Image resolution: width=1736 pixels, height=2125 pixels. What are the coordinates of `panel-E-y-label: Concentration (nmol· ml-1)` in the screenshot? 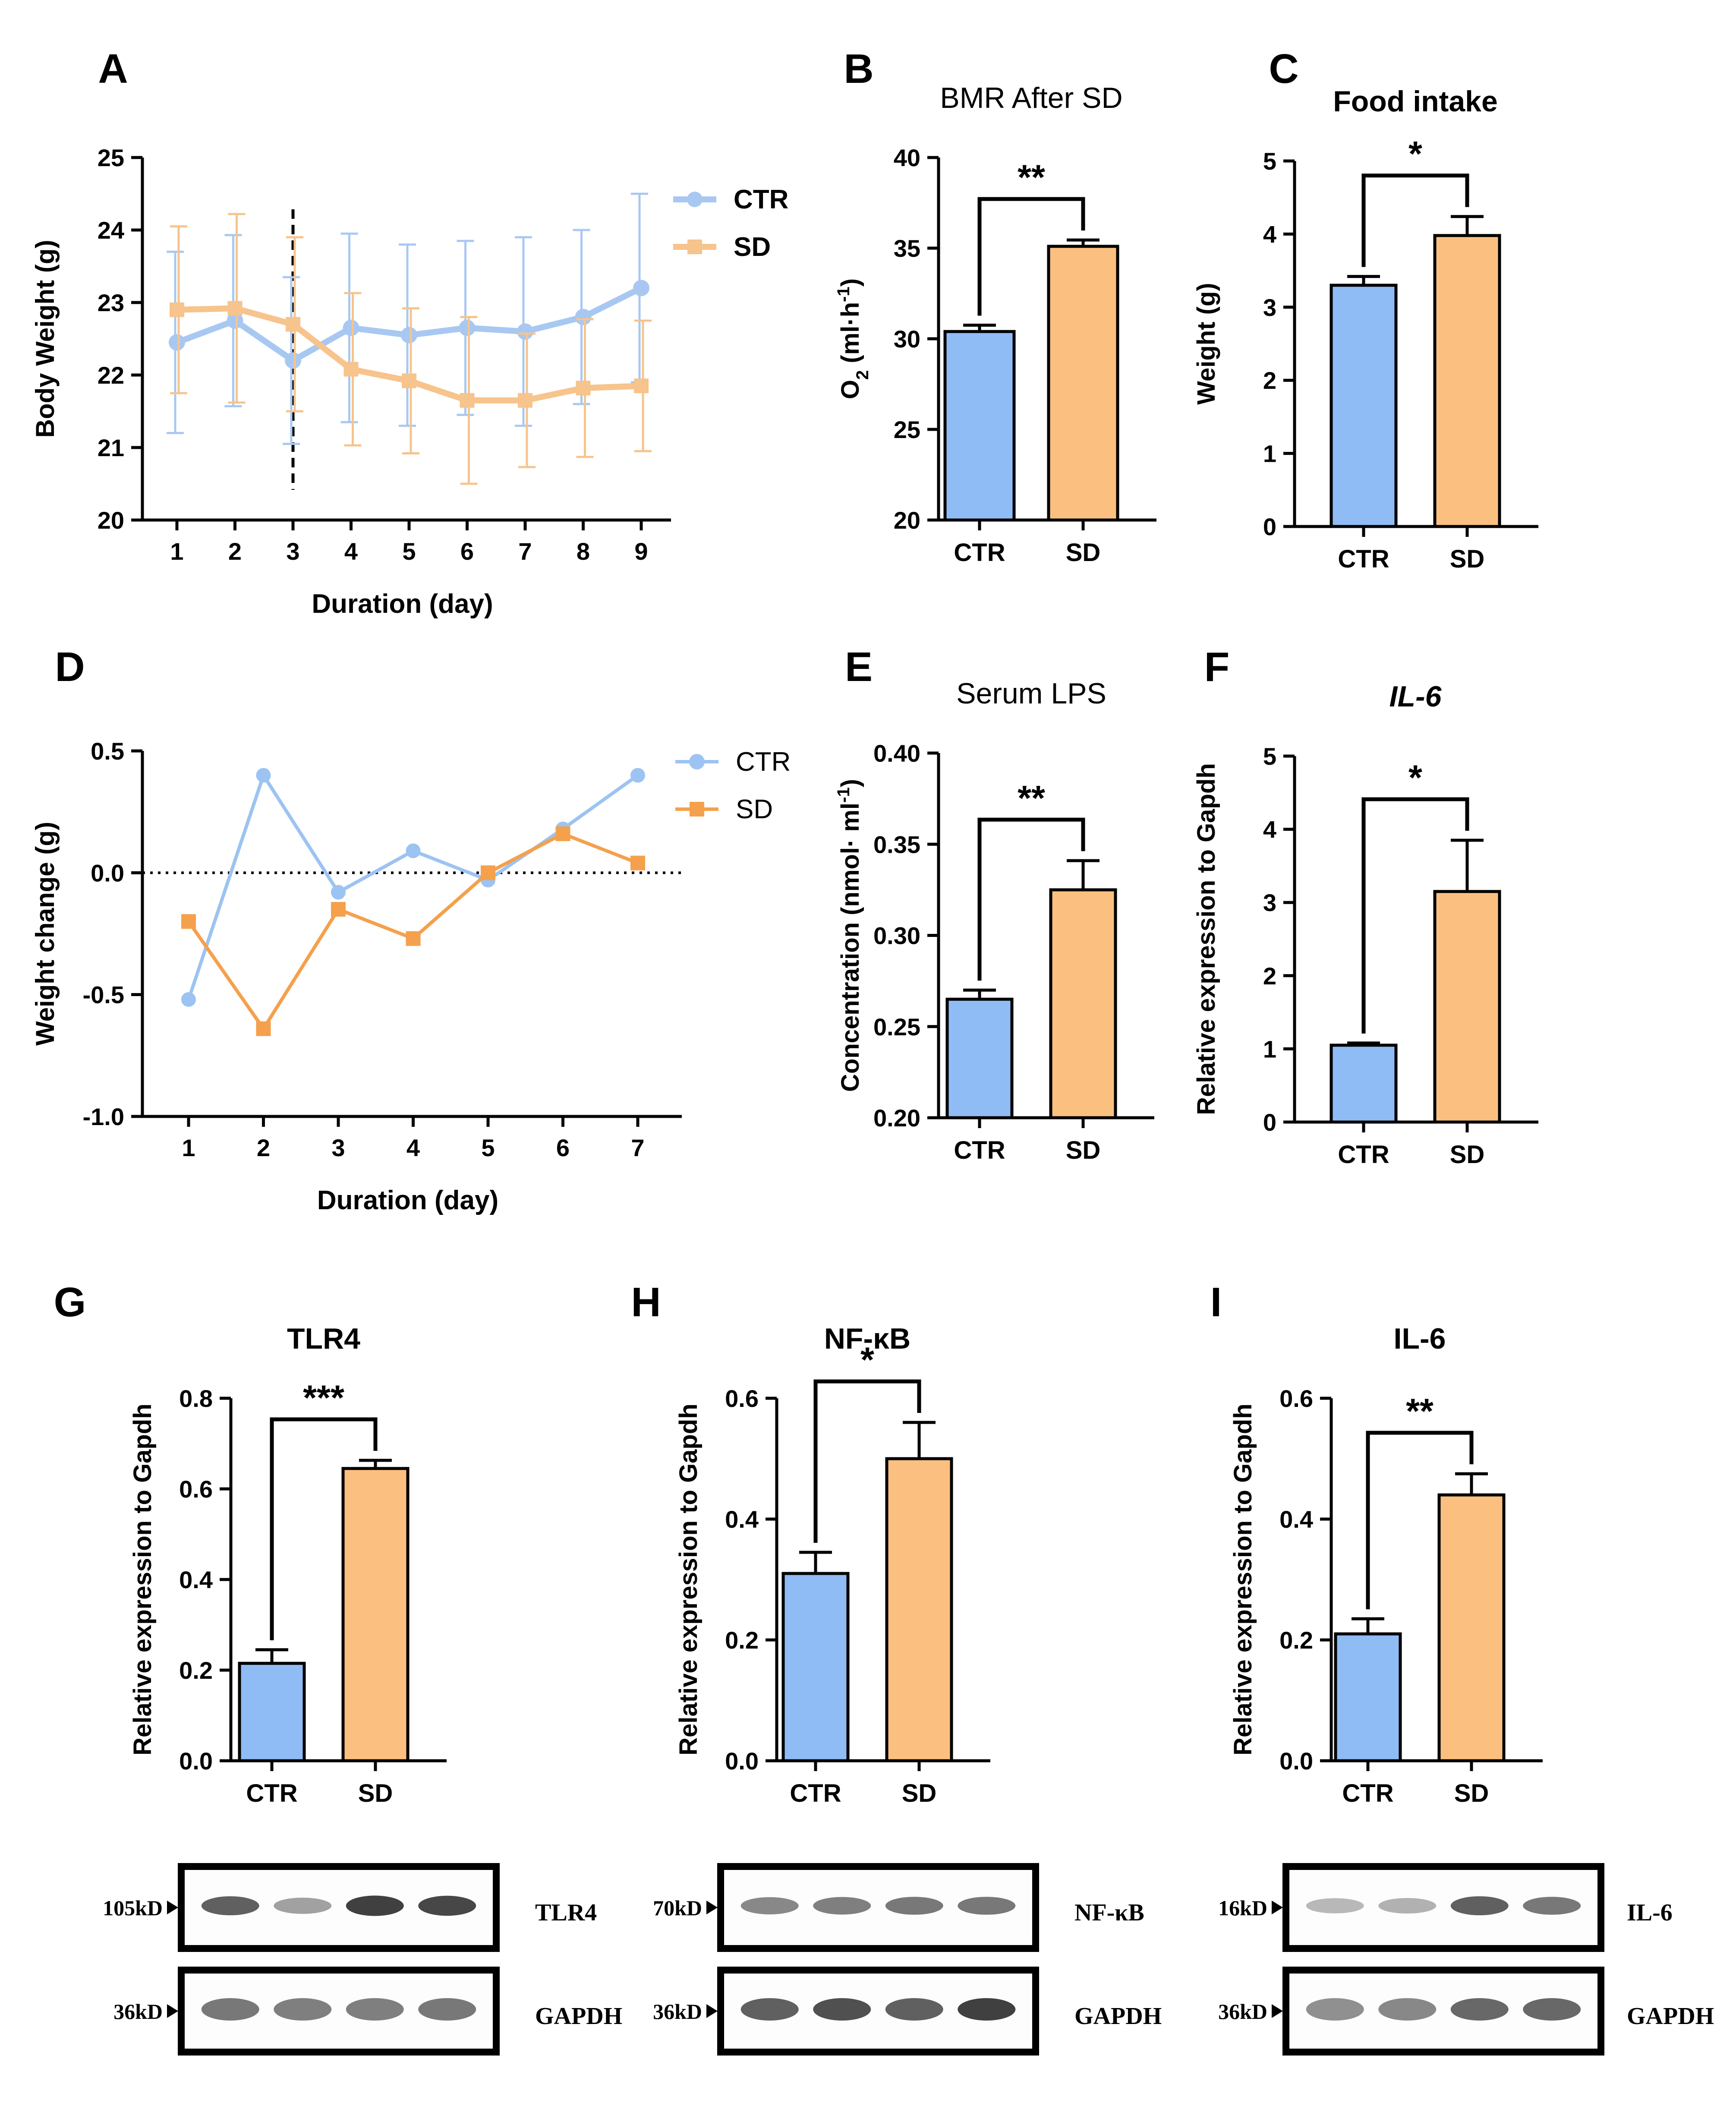 It's located at (849, 935).